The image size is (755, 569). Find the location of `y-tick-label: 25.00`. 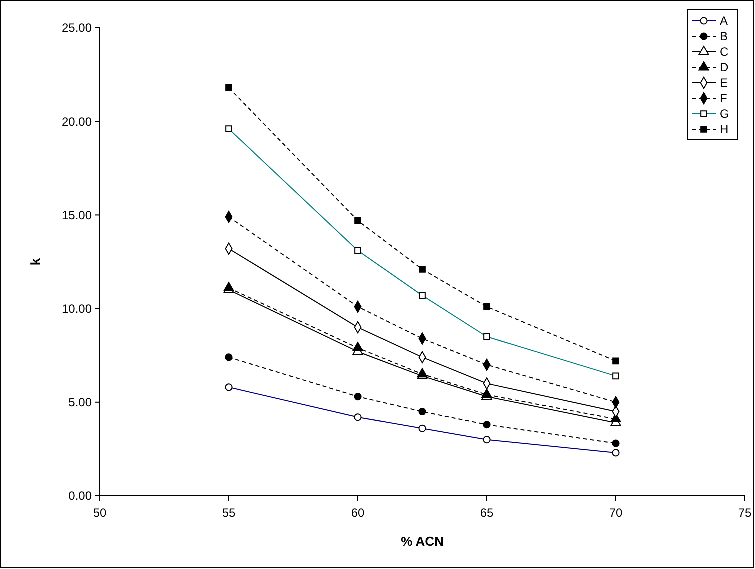

y-tick-label: 25.00 is located at coordinates (77, 28).